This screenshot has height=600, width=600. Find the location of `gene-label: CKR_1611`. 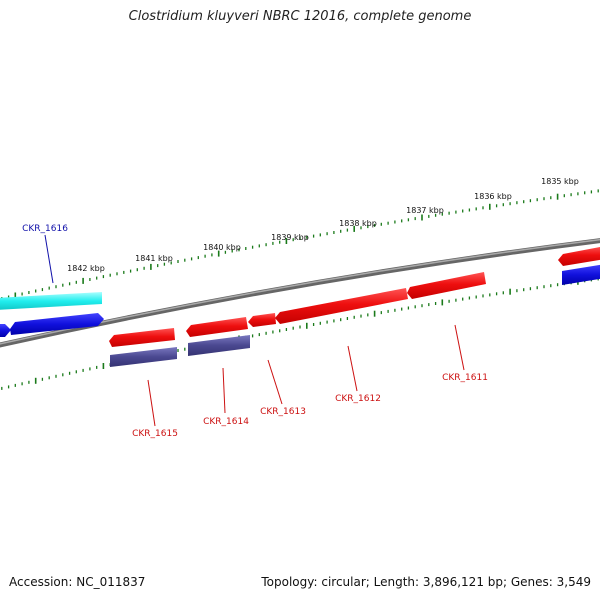

gene-label: CKR_1611 is located at coordinates (465, 378).